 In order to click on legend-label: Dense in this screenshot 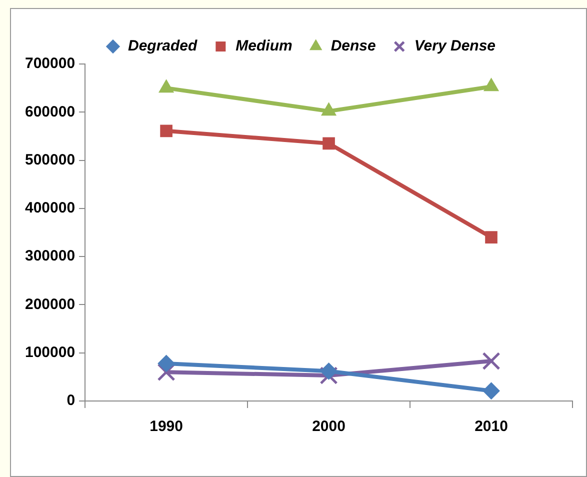, I will do `click(353, 46)`.